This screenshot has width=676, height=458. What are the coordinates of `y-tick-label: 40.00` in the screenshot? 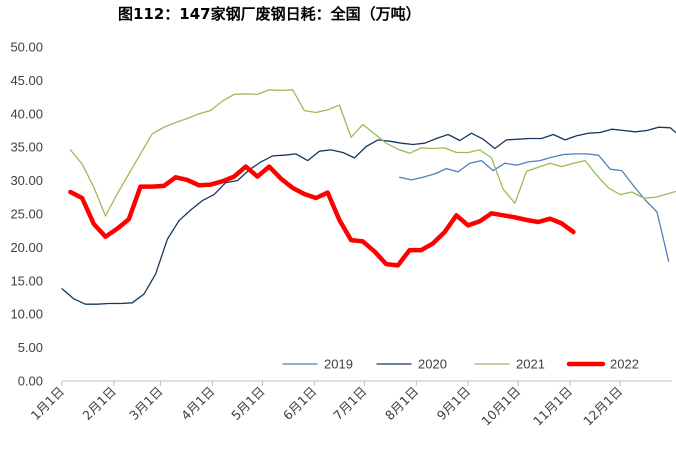 It's located at (26, 113).